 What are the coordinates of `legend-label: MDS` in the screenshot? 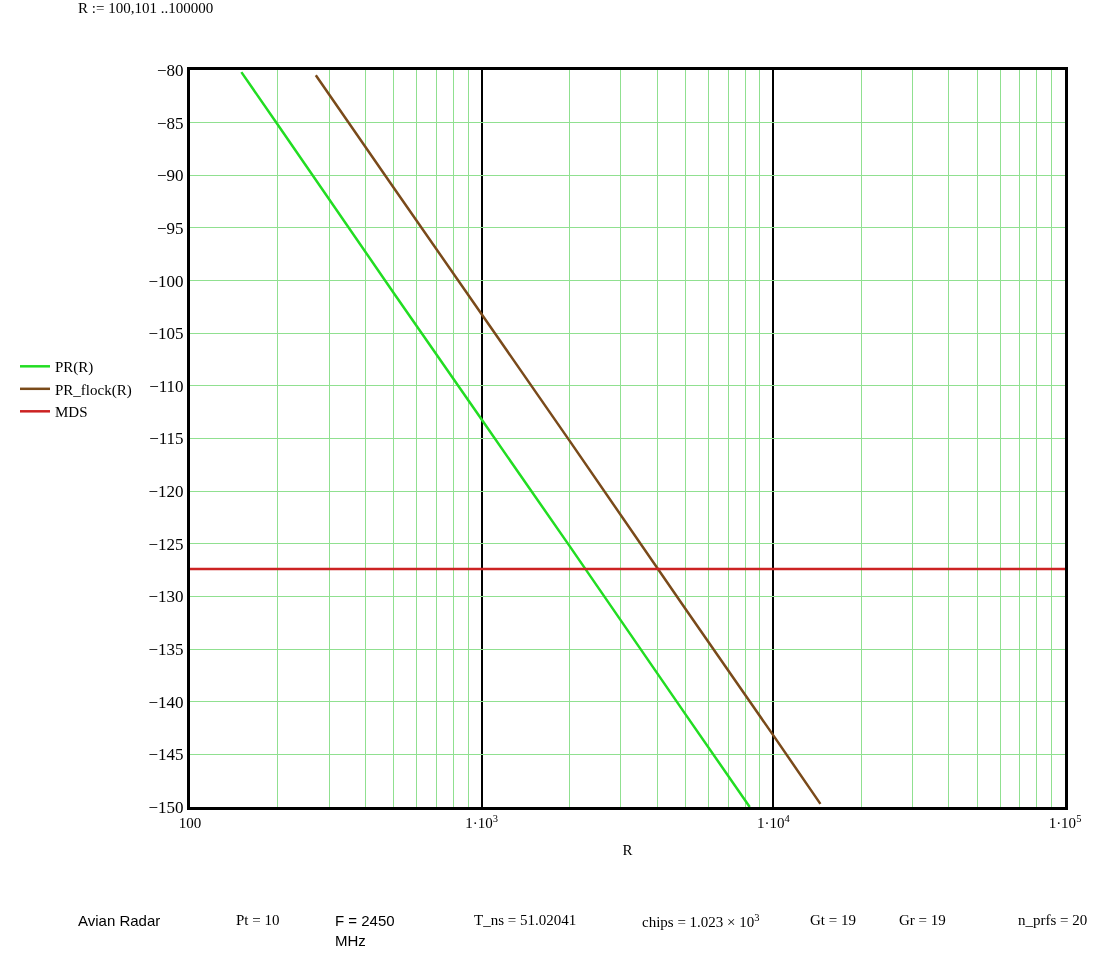 It's located at (71, 412).